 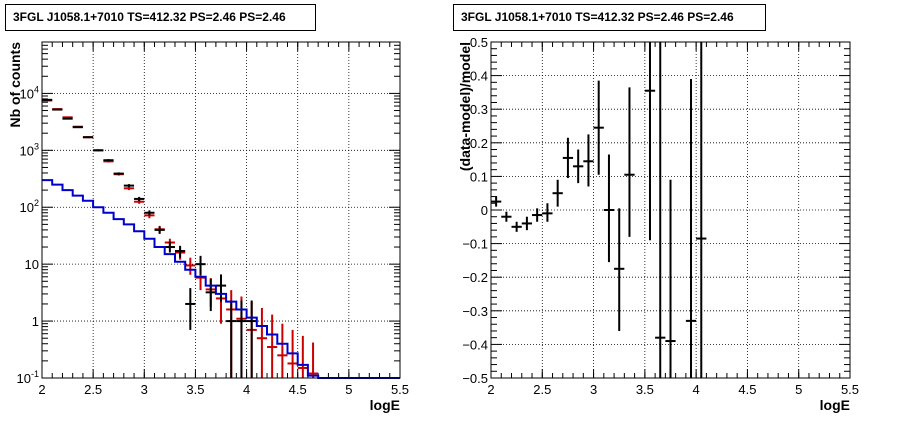 I want to click on y-tick-label: 10, so click(x=32, y=264).